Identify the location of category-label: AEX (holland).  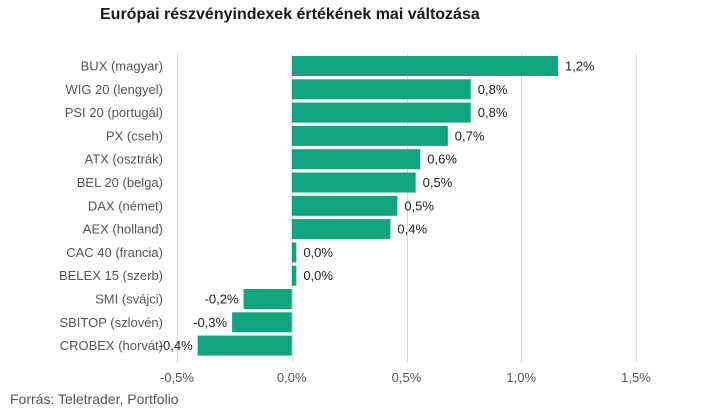
(123, 229).